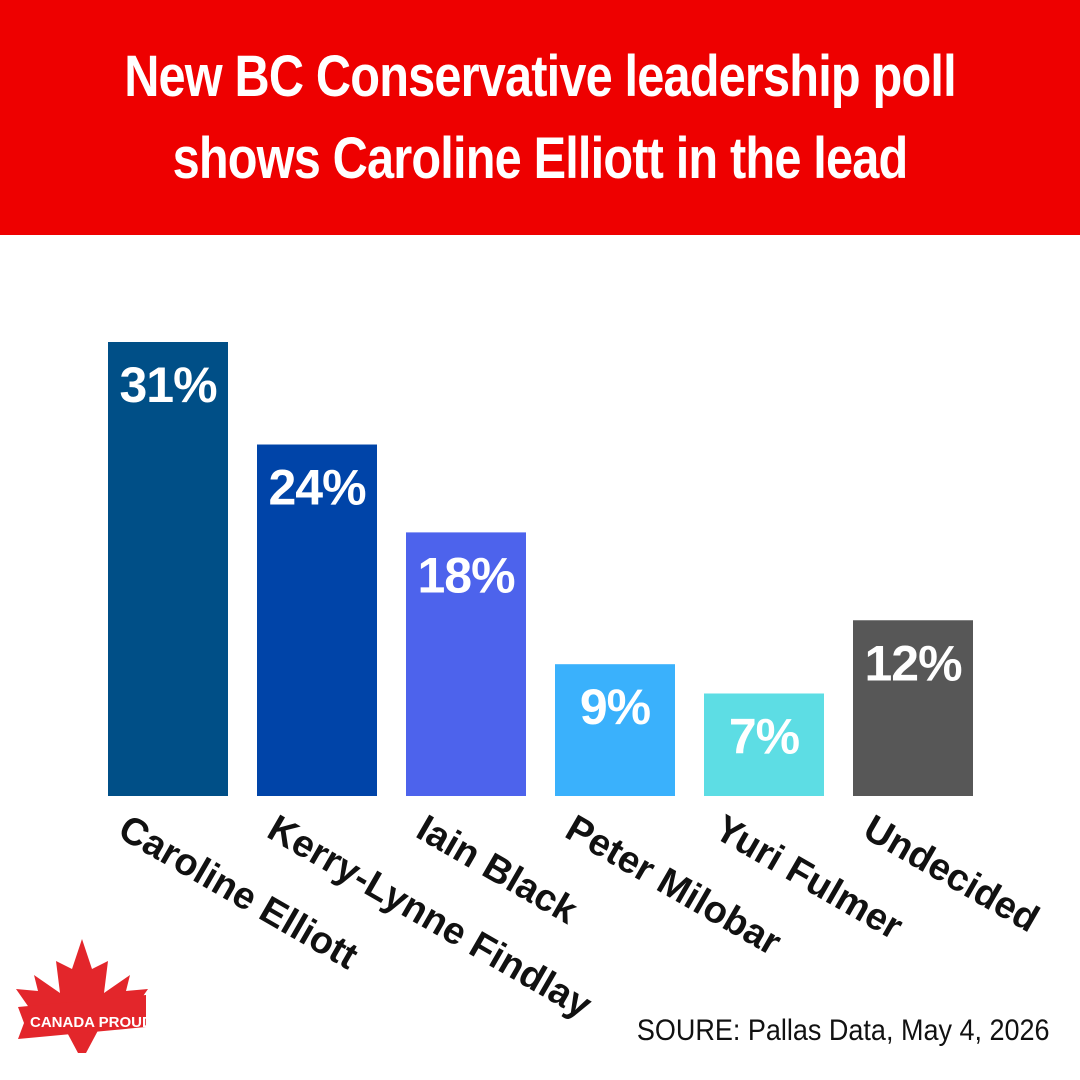 The height and width of the screenshot is (1080, 1080). What do you see at coordinates (91, 1022) in the screenshot?
I see `logo-text: CANADA PROUD` at bounding box center [91, 1022].